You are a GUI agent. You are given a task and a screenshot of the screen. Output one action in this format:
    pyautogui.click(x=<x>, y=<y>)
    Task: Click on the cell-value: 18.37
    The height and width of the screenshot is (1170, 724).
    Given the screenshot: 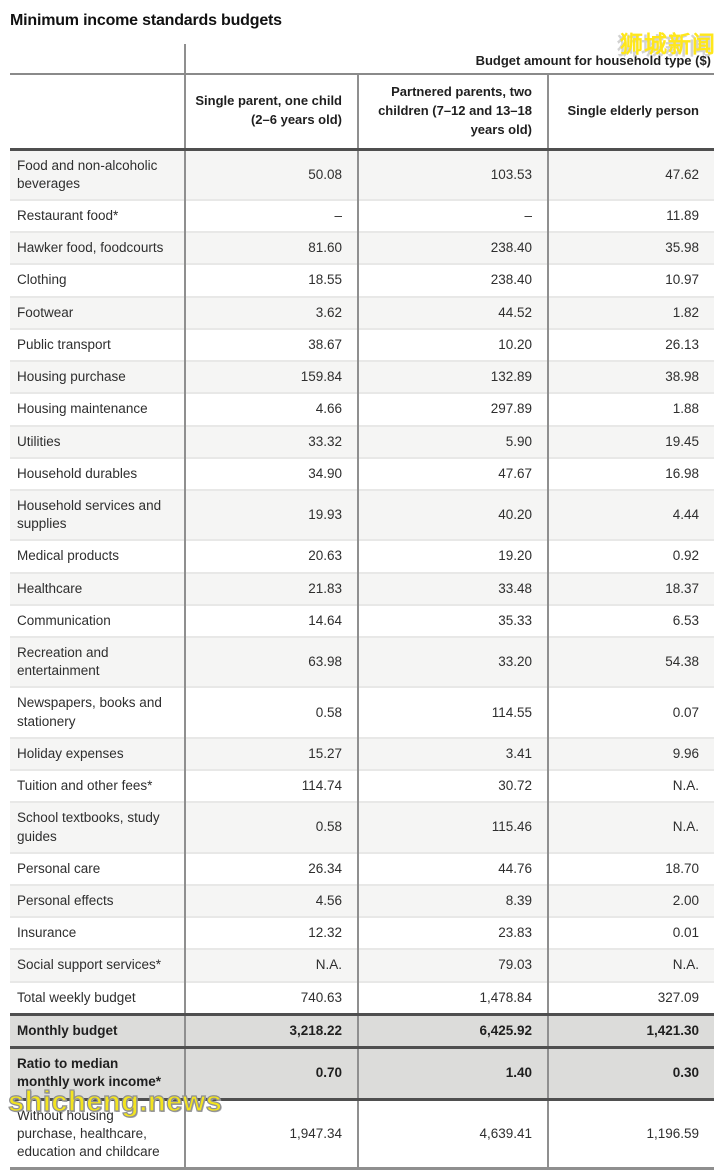 What is the action you would take?
    pyautogui.click(x=630, y=588)
    